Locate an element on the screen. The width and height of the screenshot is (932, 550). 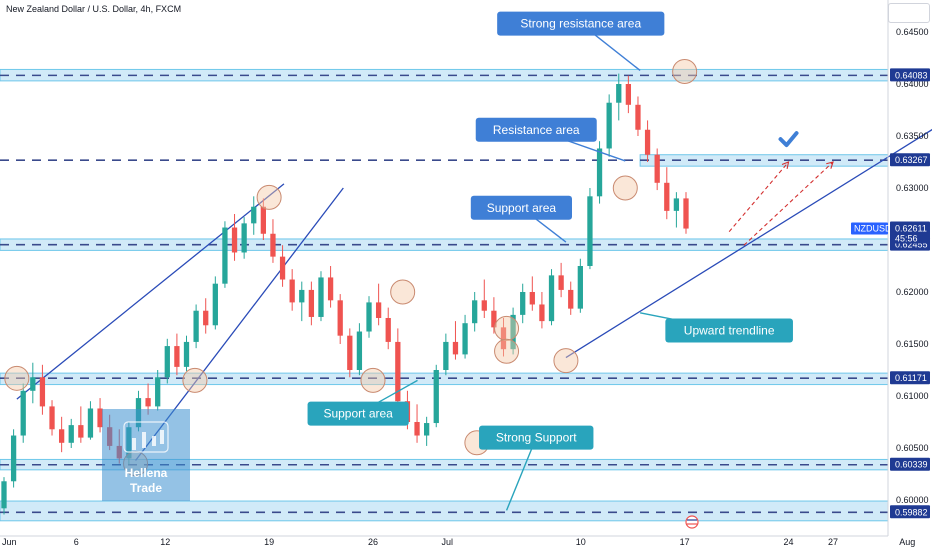
watermark-monitor-icon is located at coordinates (146, 437).